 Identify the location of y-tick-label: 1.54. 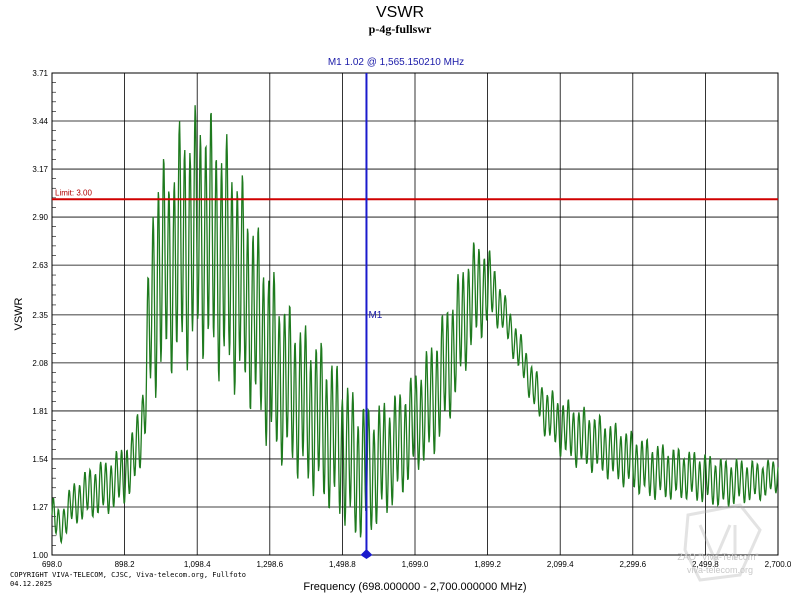
(40, 459).